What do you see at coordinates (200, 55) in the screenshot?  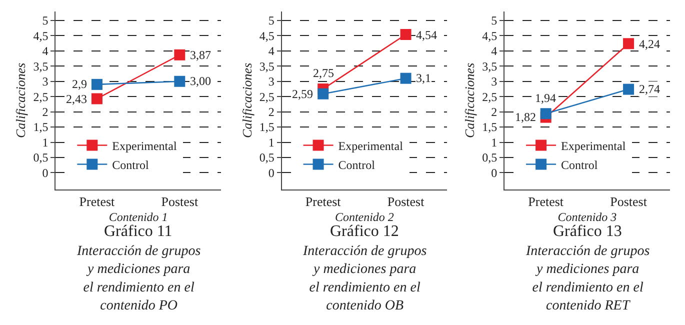 I see `data-label: 3,87` at bounding box center [200, 55].